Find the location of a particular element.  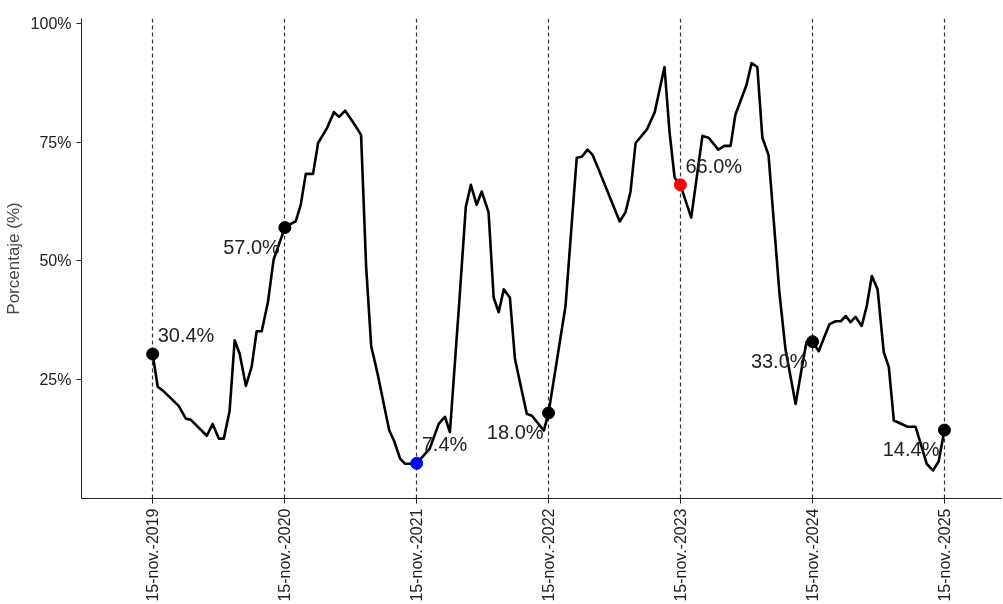

x-tick-label: 15-nov.-2022 is located at coordinates (549, 555).